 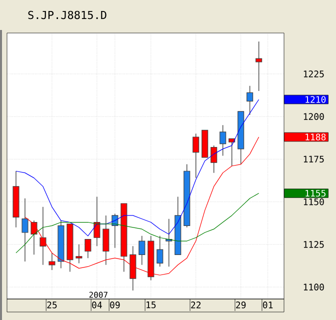 What do you see at coordinates (98, 295) in the screenshot?
I see `annotation: 2007` at bounding box center [98, 295].